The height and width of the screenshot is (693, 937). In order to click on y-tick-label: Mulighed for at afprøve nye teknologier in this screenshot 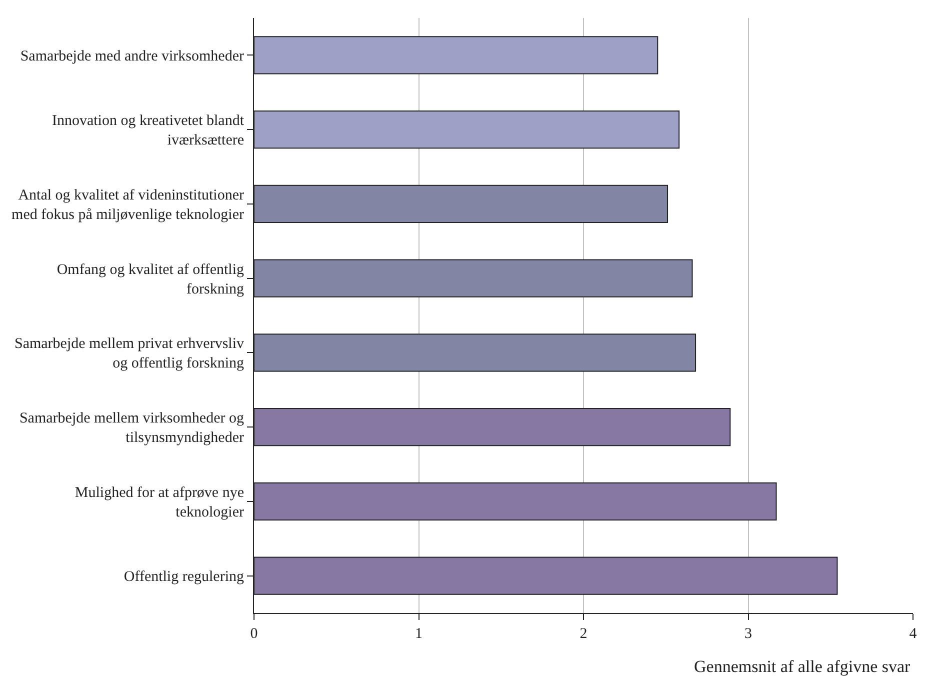, I will do `click(159, 502)`.